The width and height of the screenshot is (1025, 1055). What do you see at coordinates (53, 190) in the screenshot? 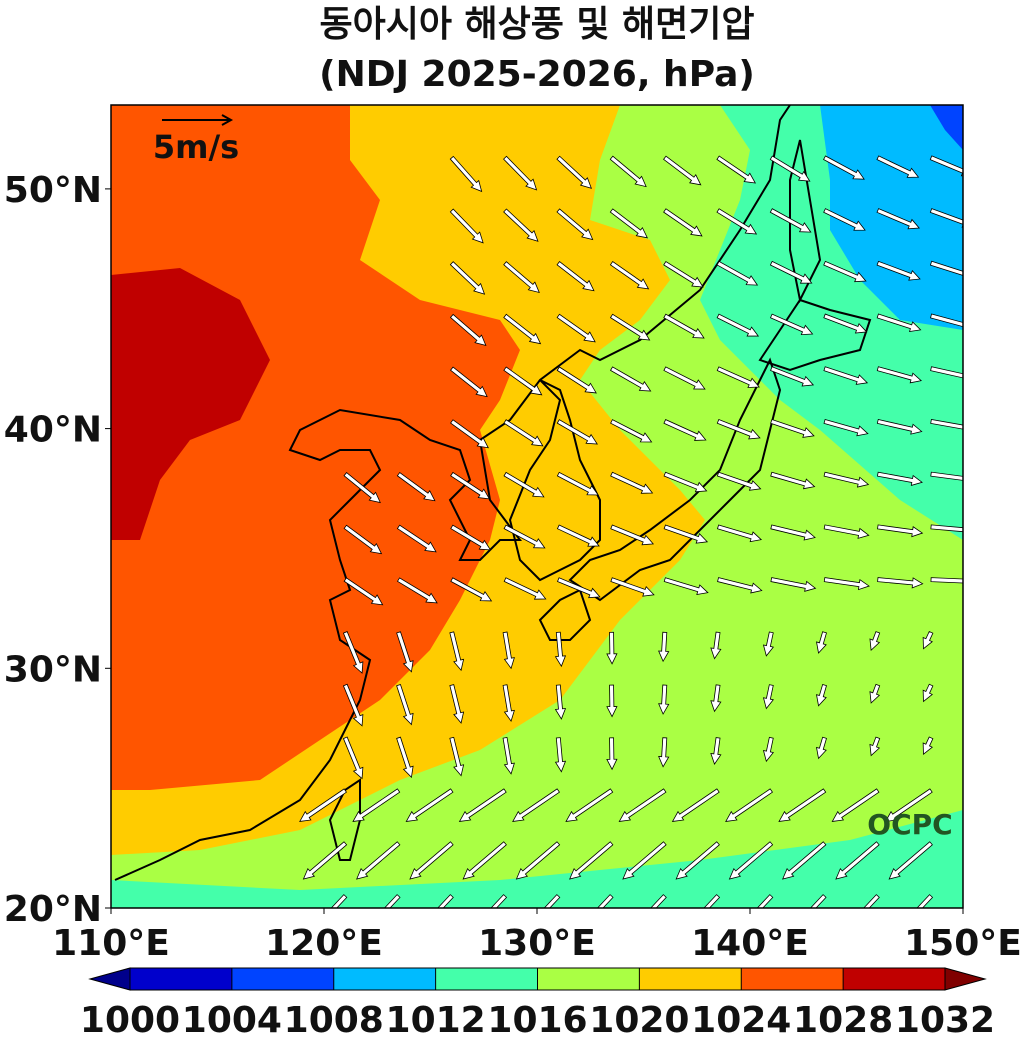
I see `lat-tick-label: 50°N` at bounding box center [53, 190].